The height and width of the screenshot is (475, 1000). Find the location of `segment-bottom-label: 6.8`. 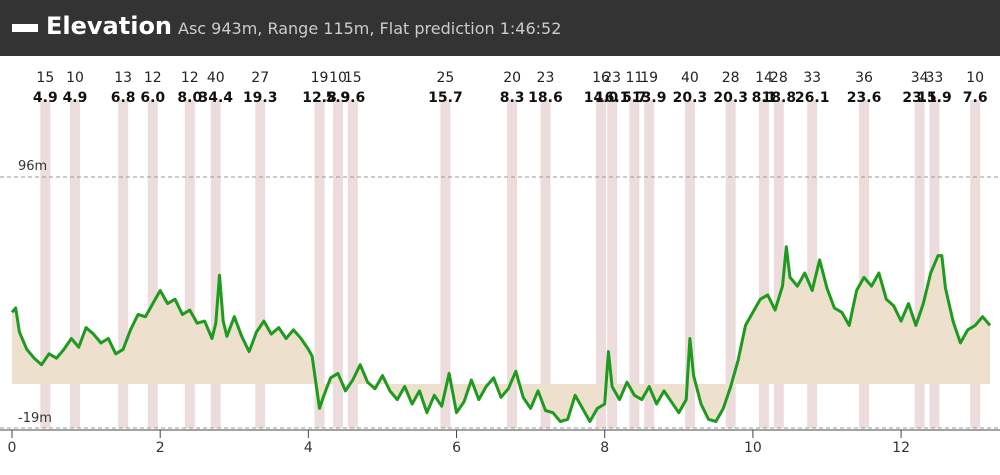

segment-bottom-label: 6.8 is located at coordinates (123, 98).